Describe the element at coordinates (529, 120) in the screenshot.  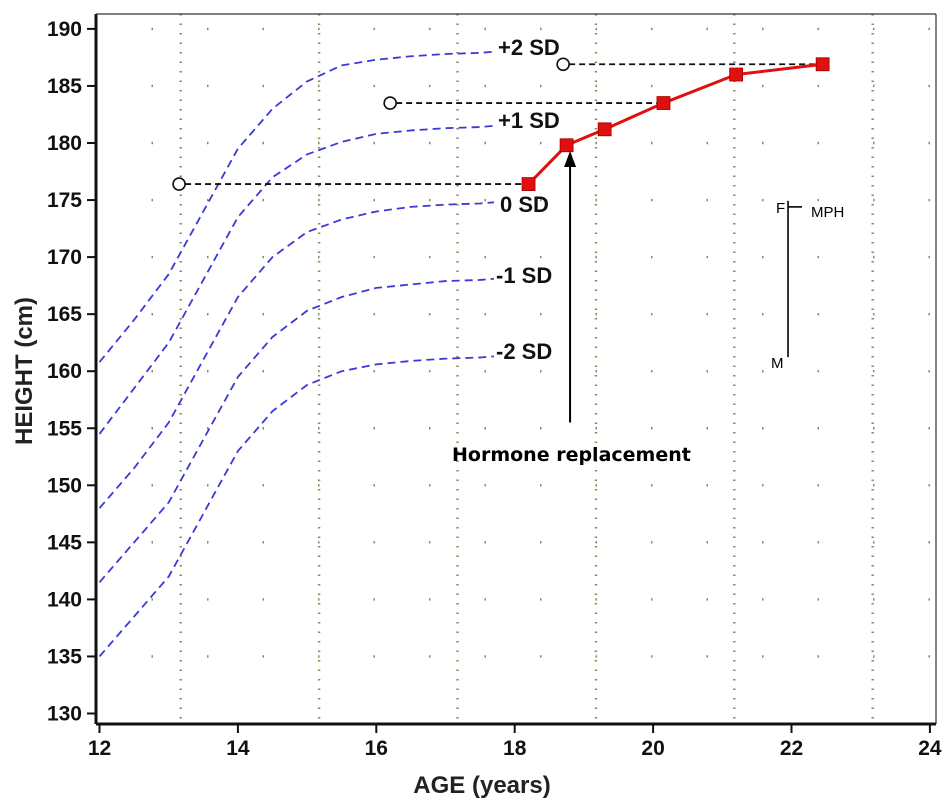
I see `sd-label-plus-1: +1 SD` at that location.